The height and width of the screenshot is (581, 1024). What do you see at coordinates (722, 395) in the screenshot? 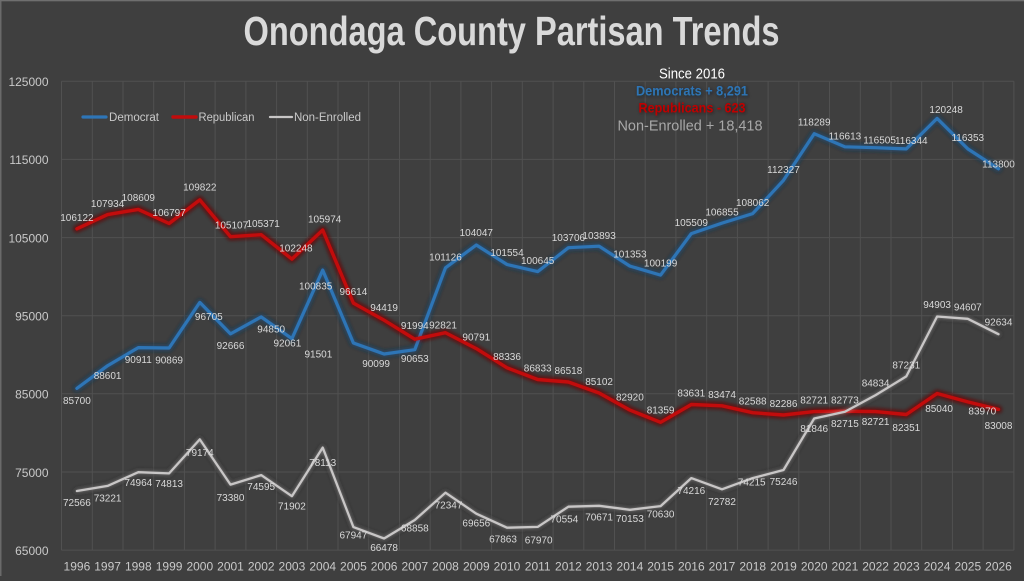
I see `svg-text: 83474` at bounding box center [722, 395].